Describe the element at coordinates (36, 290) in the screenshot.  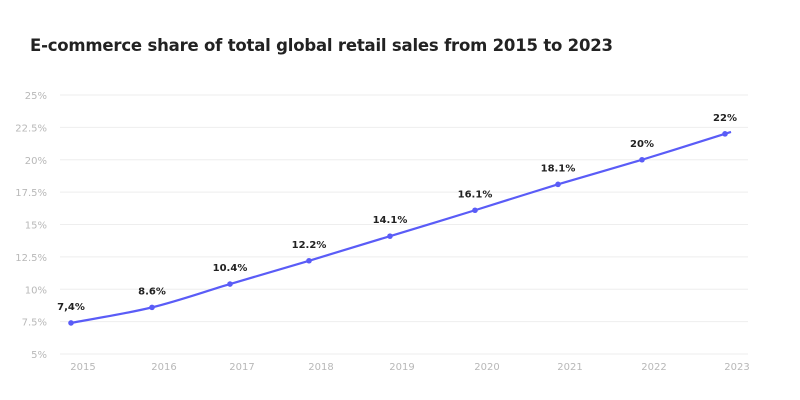
I see `y-tick-label: 10%` at that location.